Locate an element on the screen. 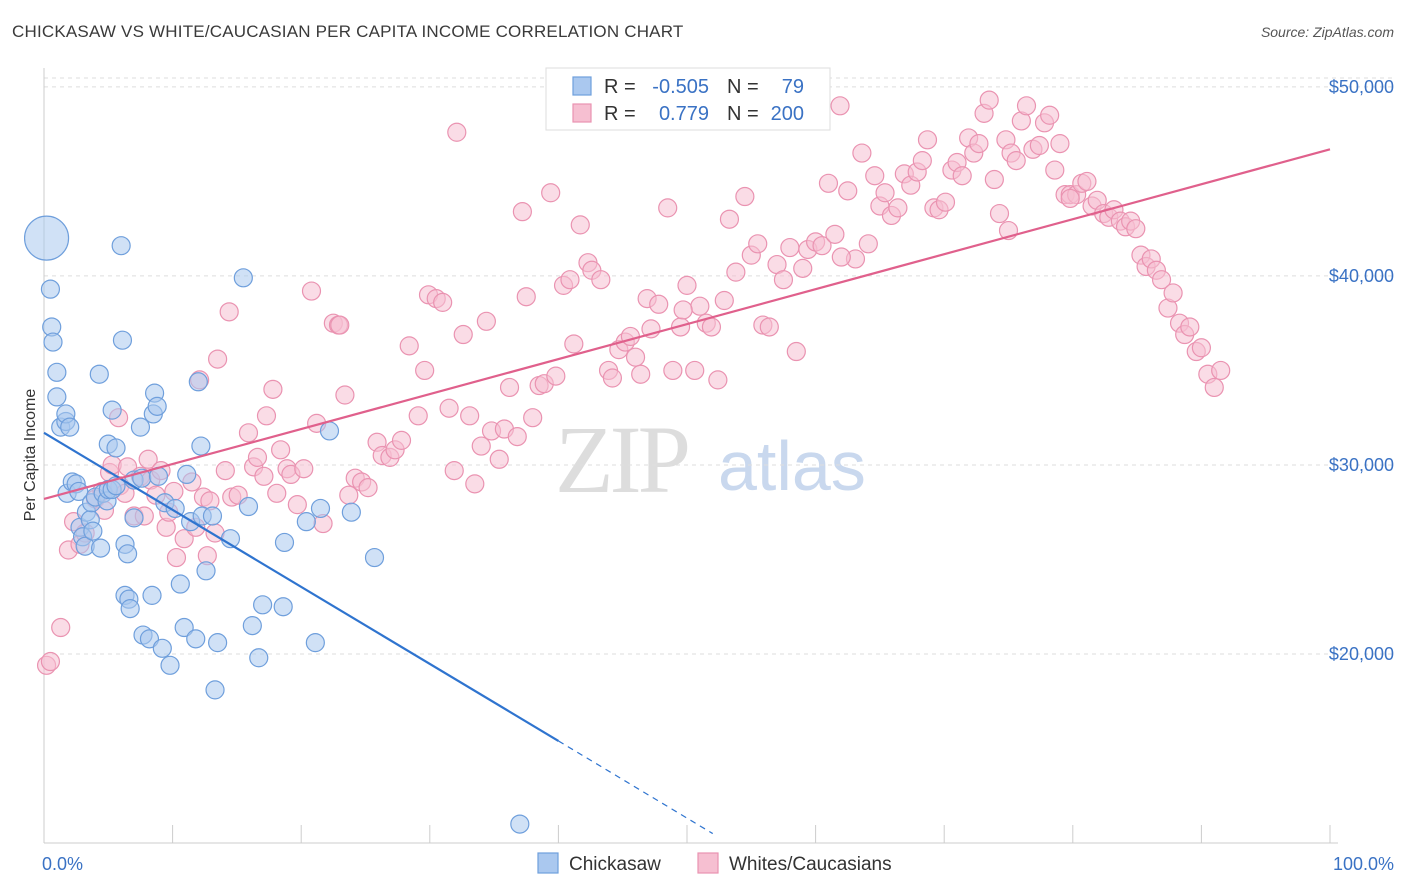  bottom-legend-label-whites: Whites/Caucasians is located at coordinates (810, 864).